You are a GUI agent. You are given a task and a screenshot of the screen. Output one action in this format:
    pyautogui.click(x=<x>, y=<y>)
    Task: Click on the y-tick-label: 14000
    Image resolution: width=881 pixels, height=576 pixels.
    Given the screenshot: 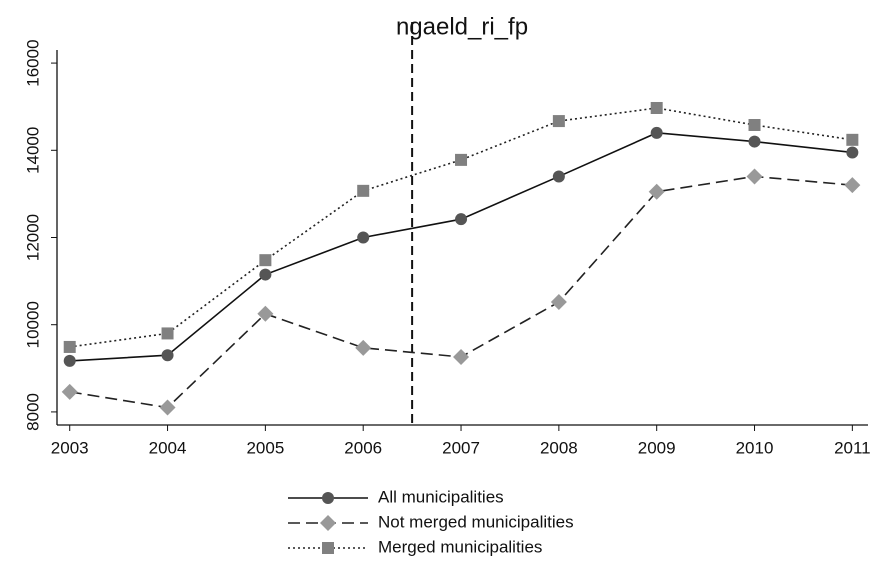 What is the action you would take?
    pyautogui.click(x=32, y=150)
    